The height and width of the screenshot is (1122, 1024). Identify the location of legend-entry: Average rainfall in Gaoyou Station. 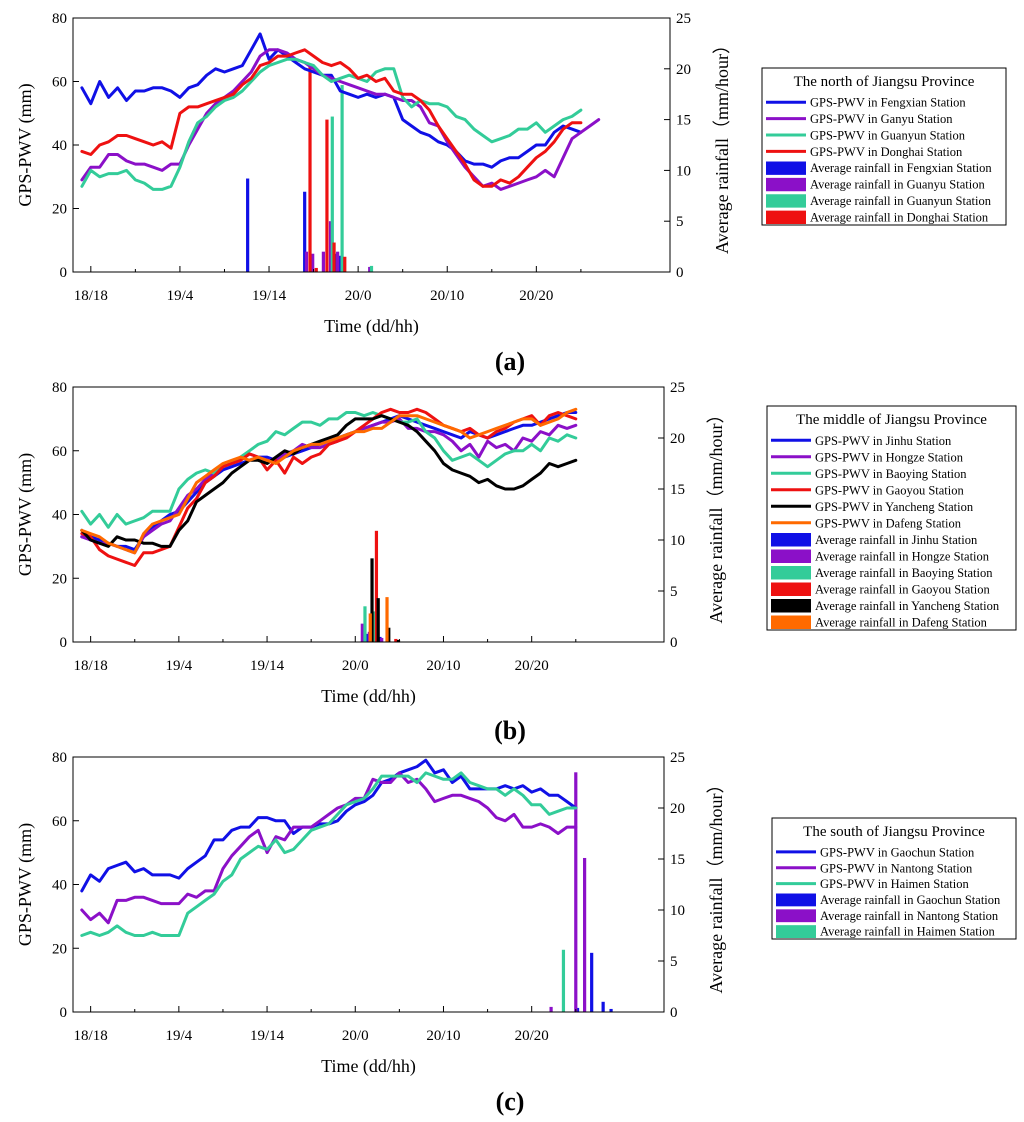
(902, 589).